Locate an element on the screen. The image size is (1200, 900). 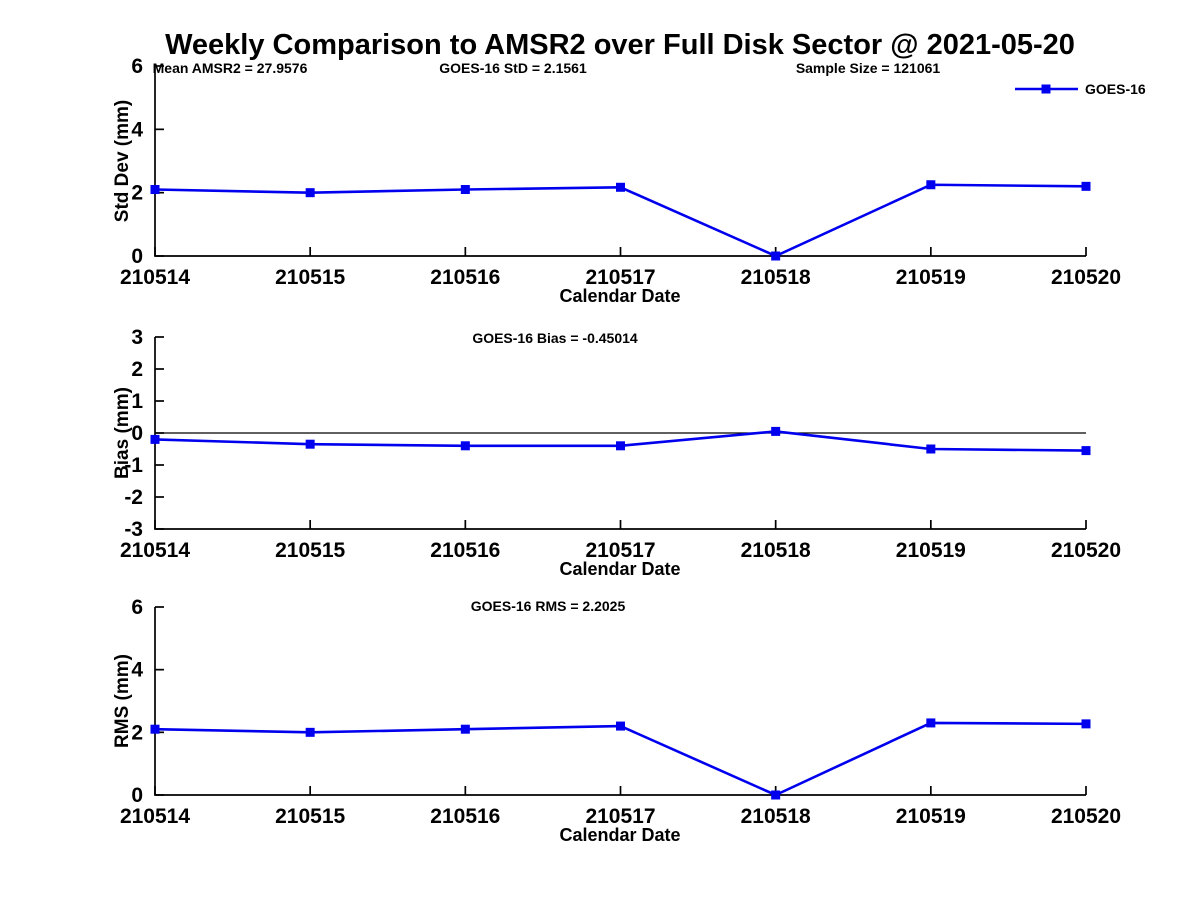
legend-marker is located at coordinates (1046, 89).